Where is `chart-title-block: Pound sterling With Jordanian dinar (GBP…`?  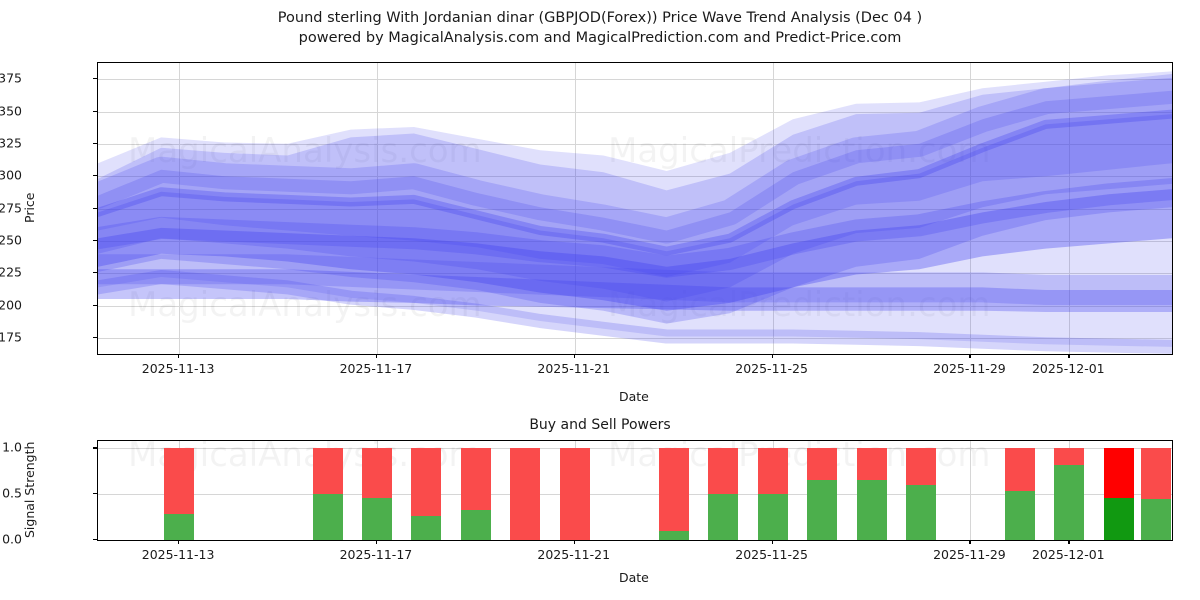 chart-title-block: Pound sterling With Jordanian dinar (GBP… is located at coordinates (600, 28).